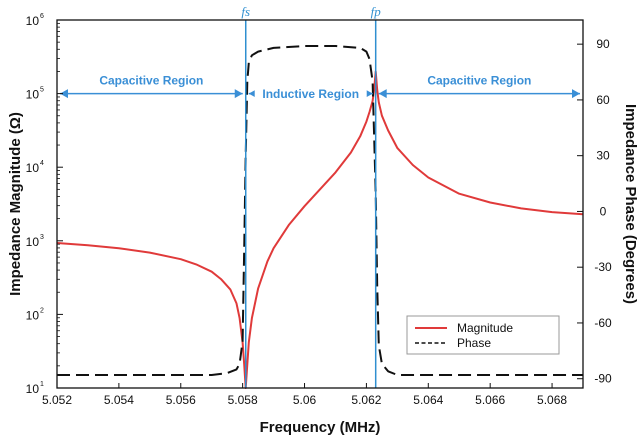  I want to click on region-capacitive-right: Capacitive Region, so click(479, 86).